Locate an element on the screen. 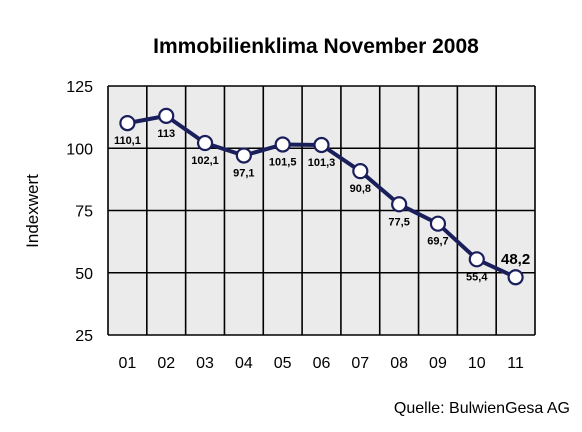 The width and height of the screenshot is (582, 432). x-tick-label: 08 is located at coordinates (399, 363).